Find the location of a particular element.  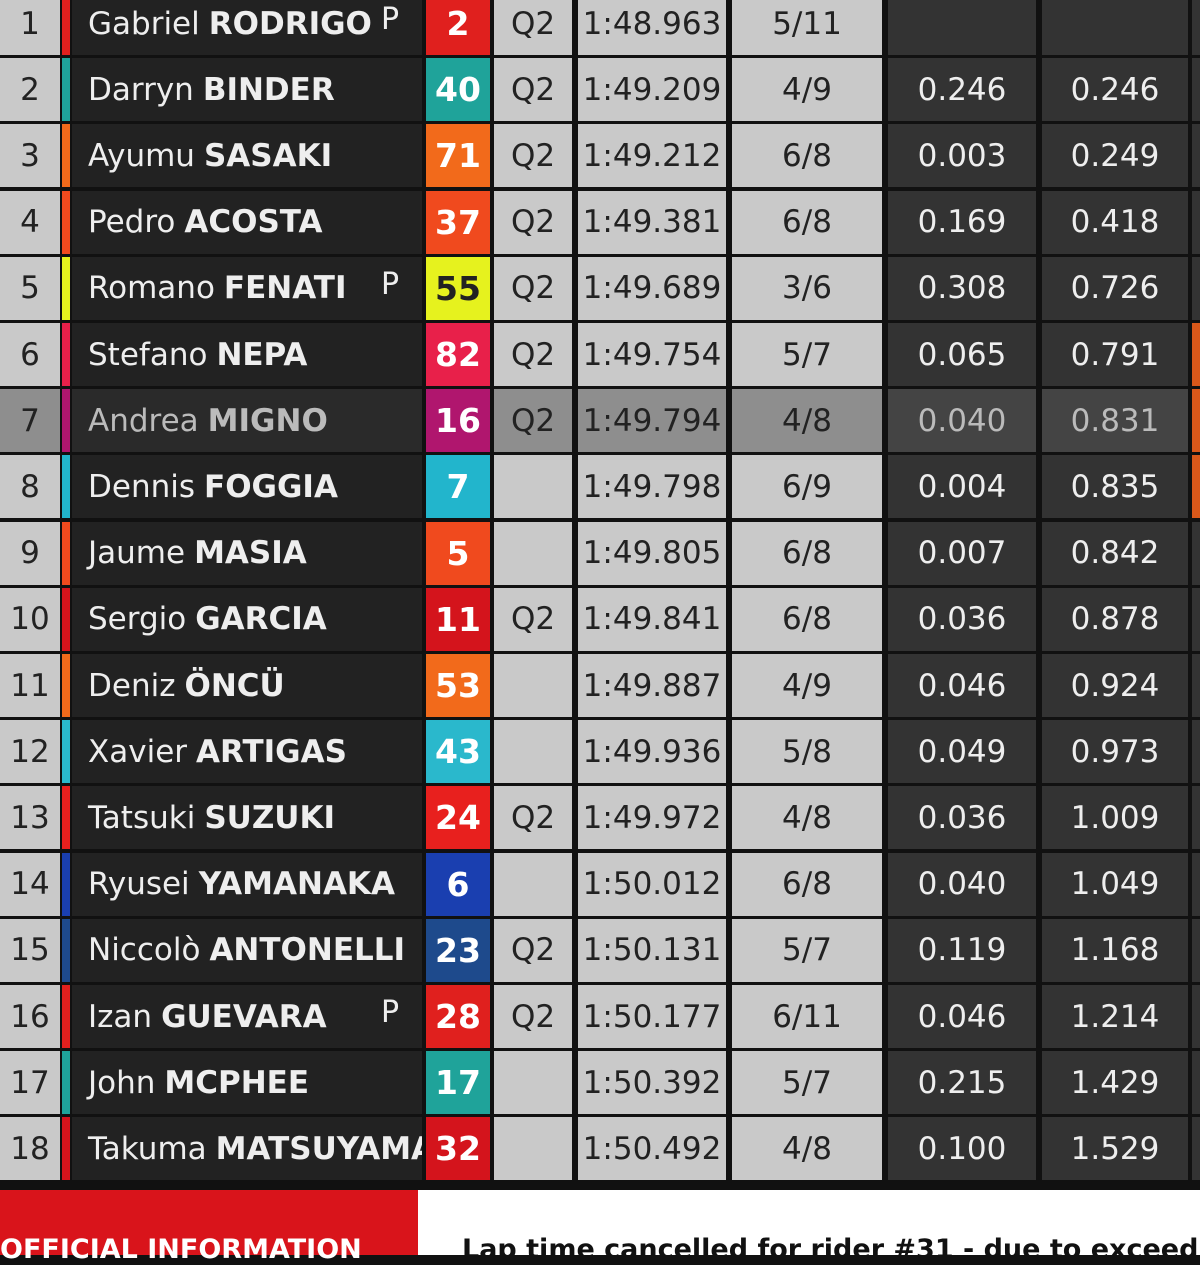

gap-first: 0.726 is located at coordinates (1115, 288).